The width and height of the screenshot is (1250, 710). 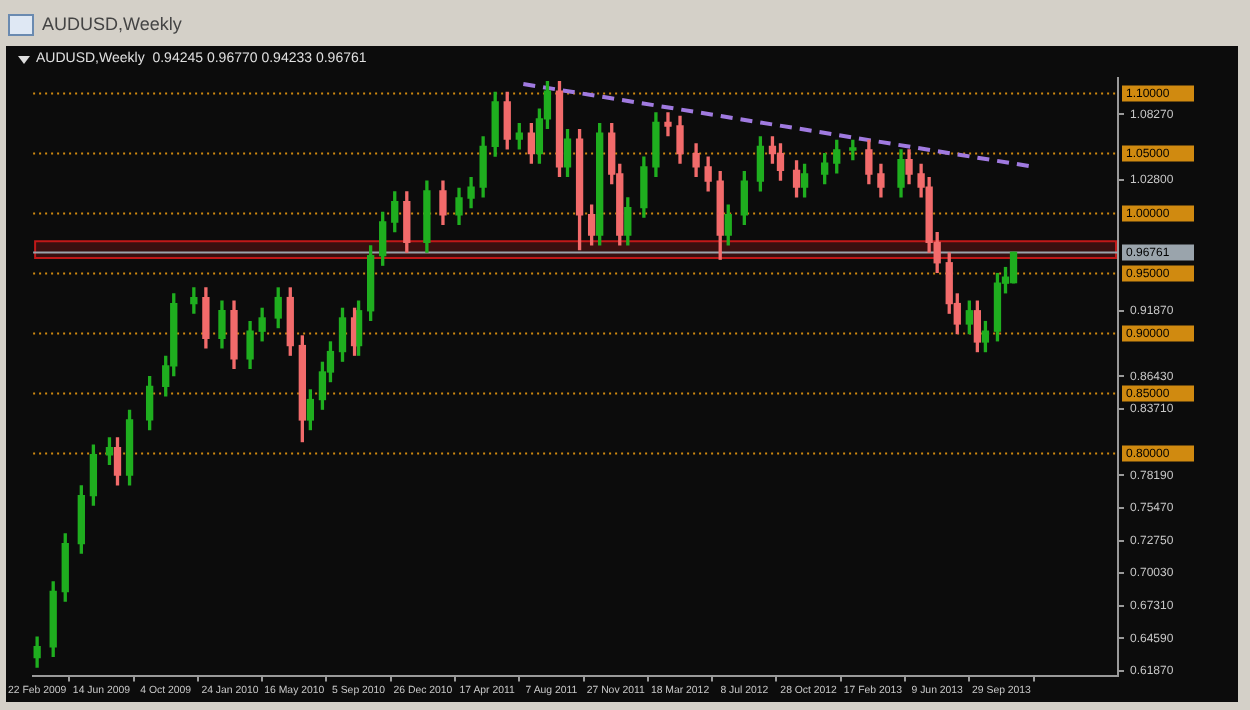 What do you see at coordinates (112, 24) in the screenshot?
I see `chart-title: AUDUSD,Weekly` at bounding box center [112, 24].